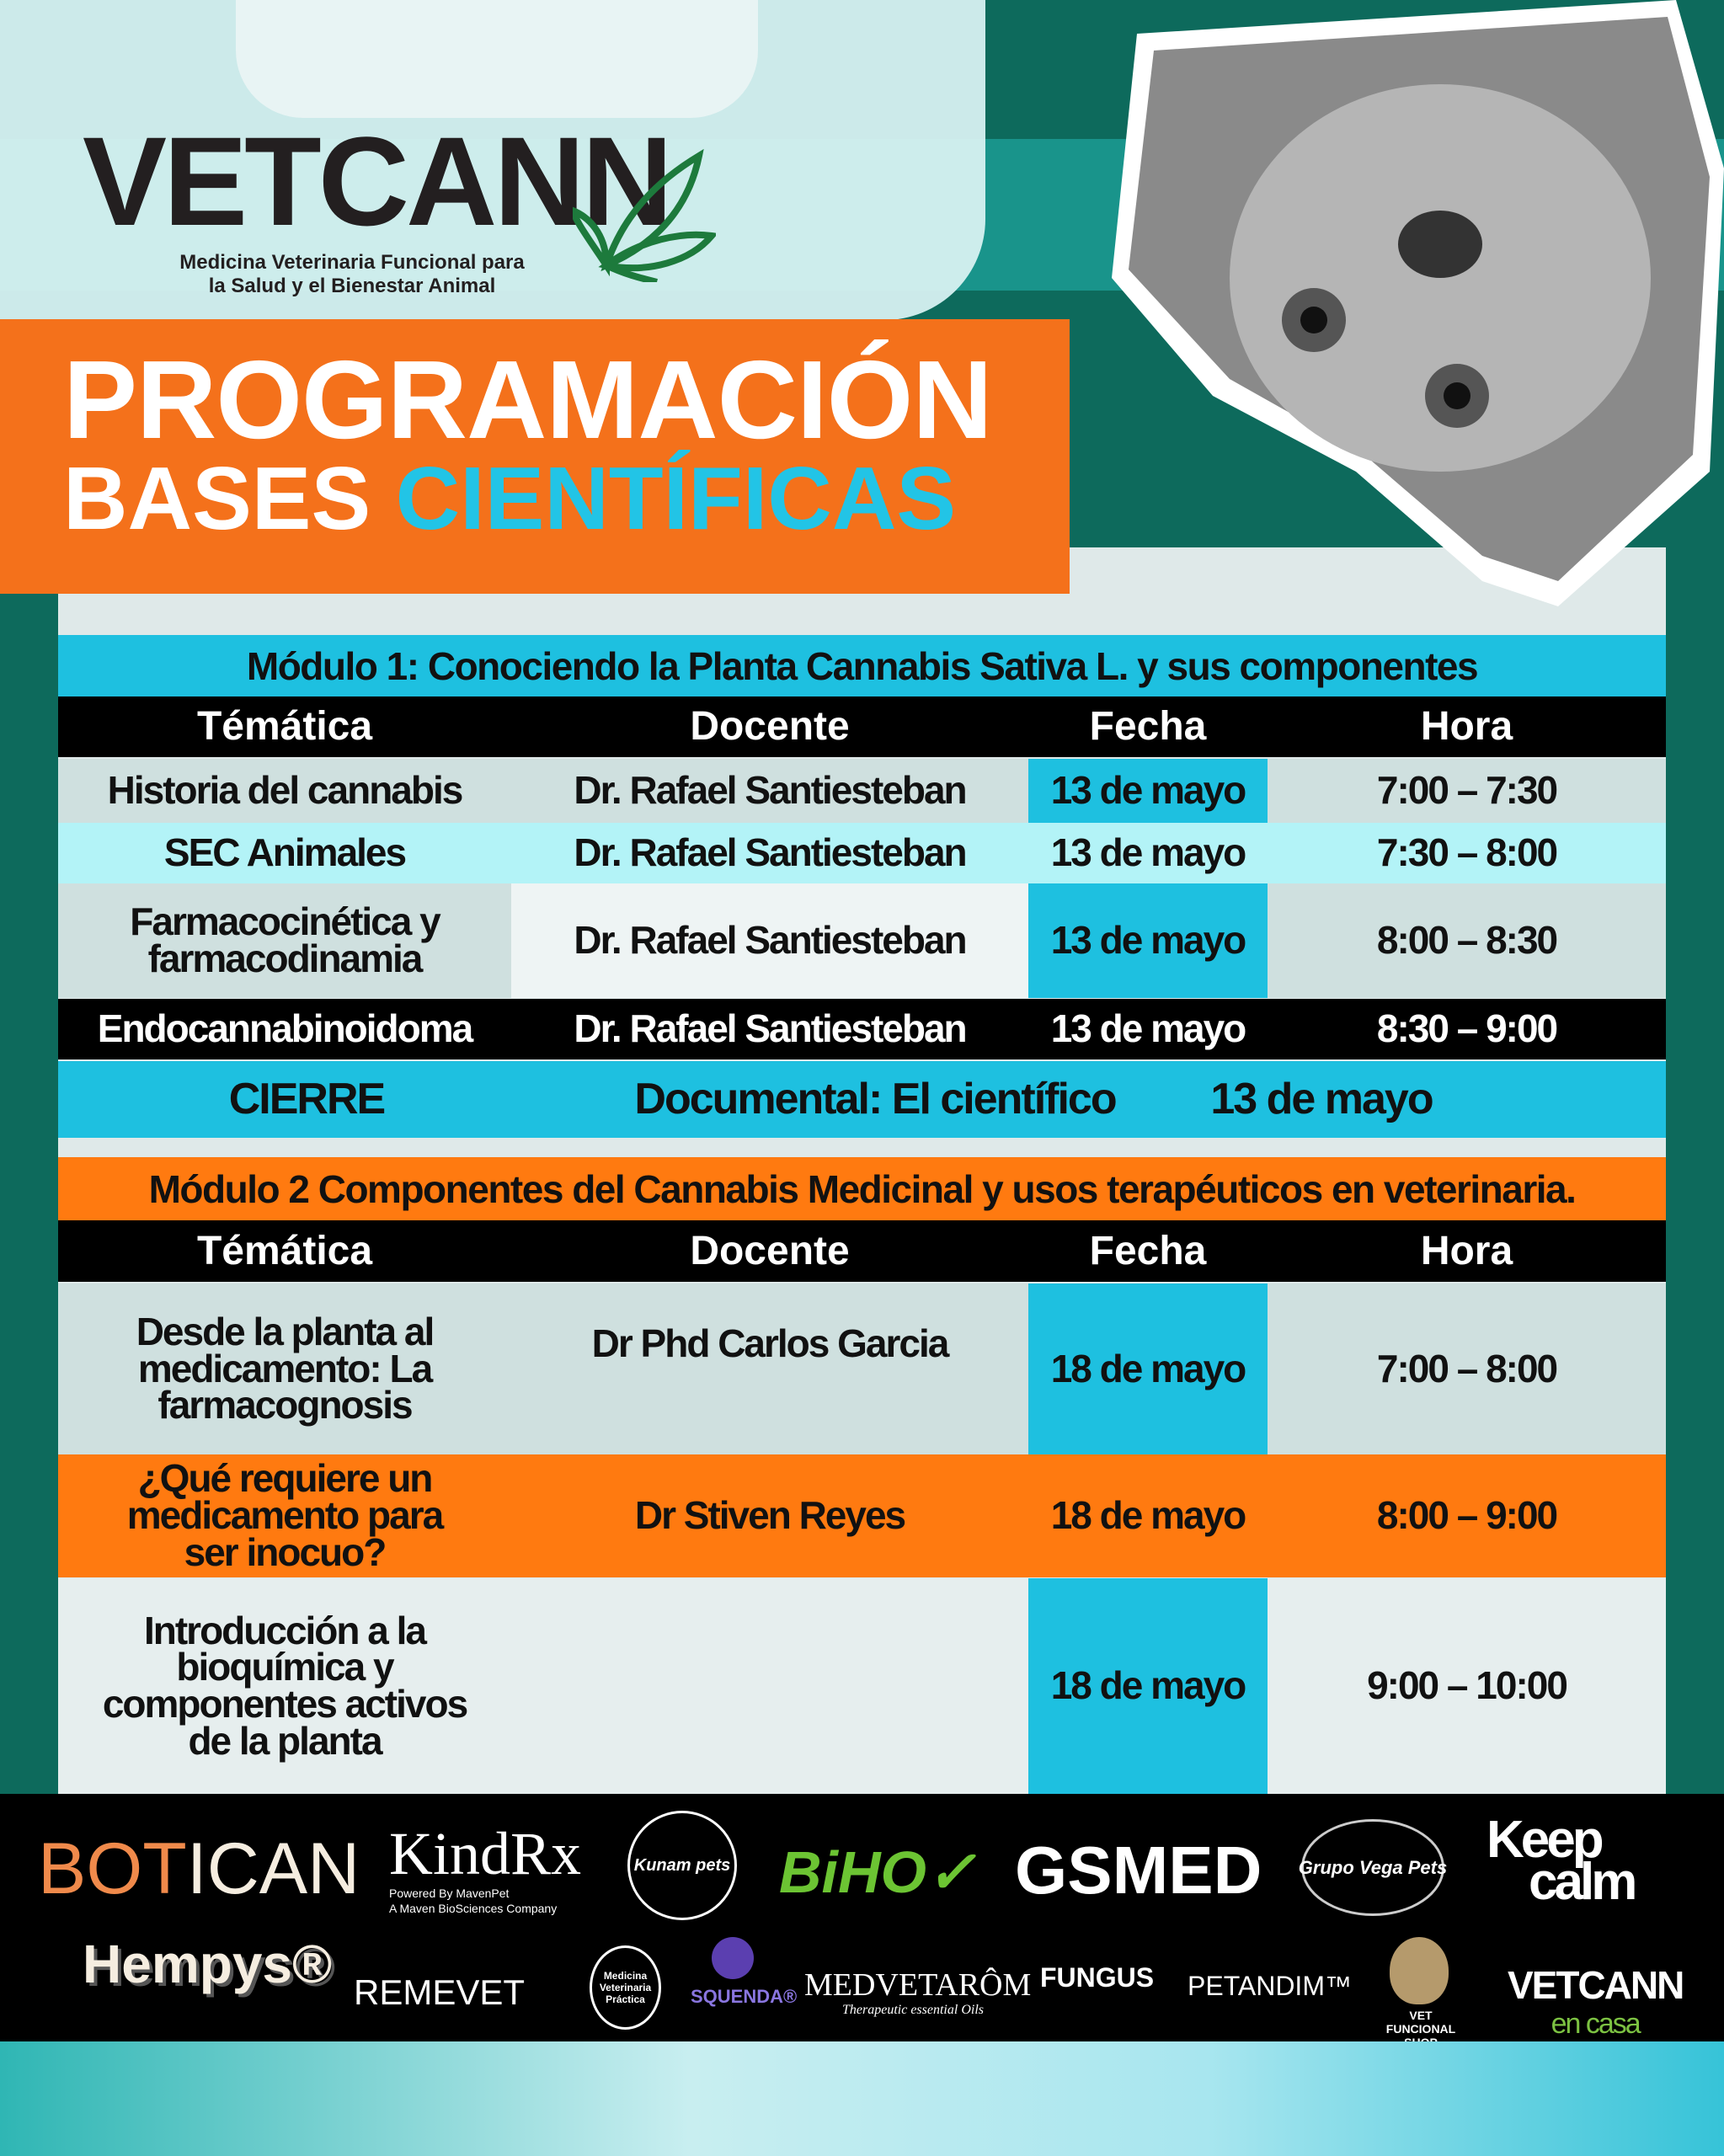  I want to click on table-cell: CIERRE, so click(307, 1098).